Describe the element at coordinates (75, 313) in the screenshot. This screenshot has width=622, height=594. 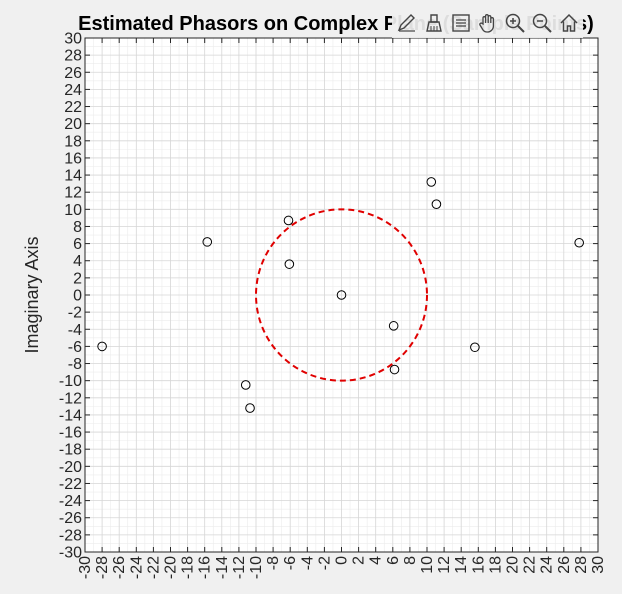
I see `y-tick-label: -2` at that location.